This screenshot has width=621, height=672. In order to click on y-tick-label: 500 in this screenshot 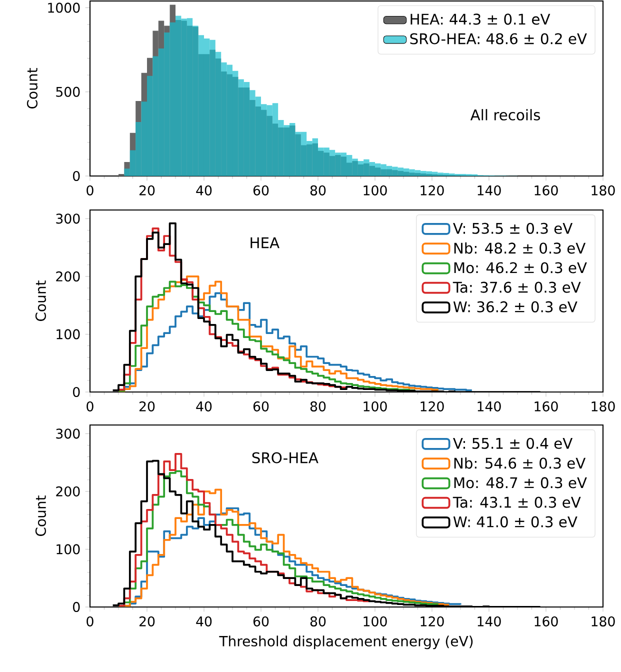, I will do `click(68, 91)`.